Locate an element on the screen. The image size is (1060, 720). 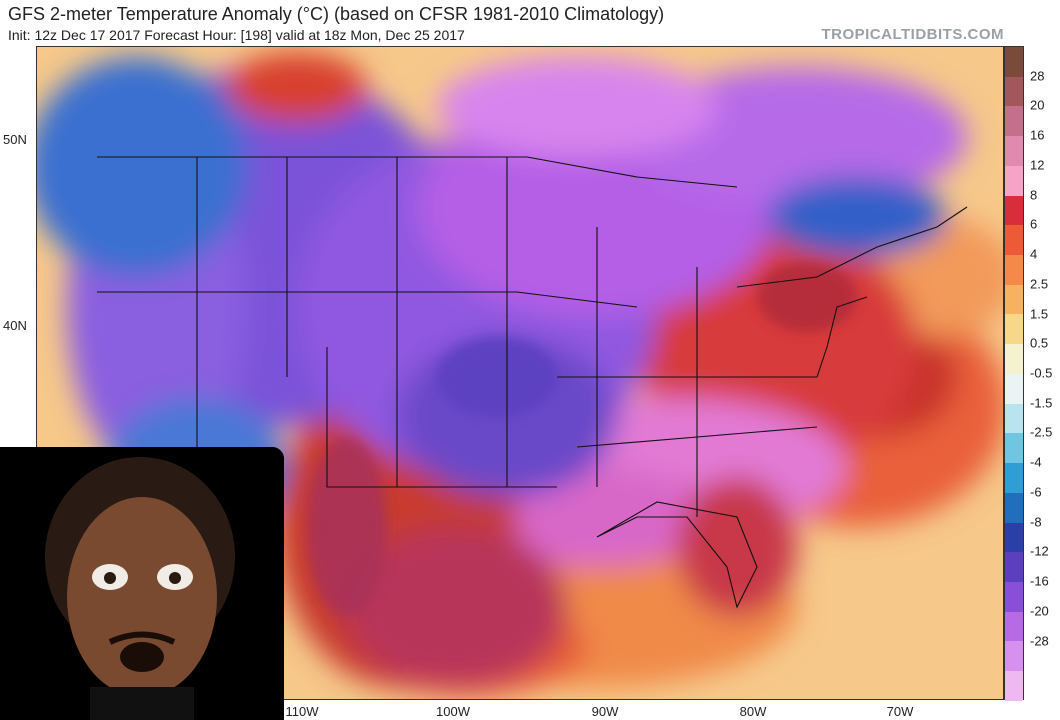
color-scale-label: 0.5 is located at coordinates (1039, 343).